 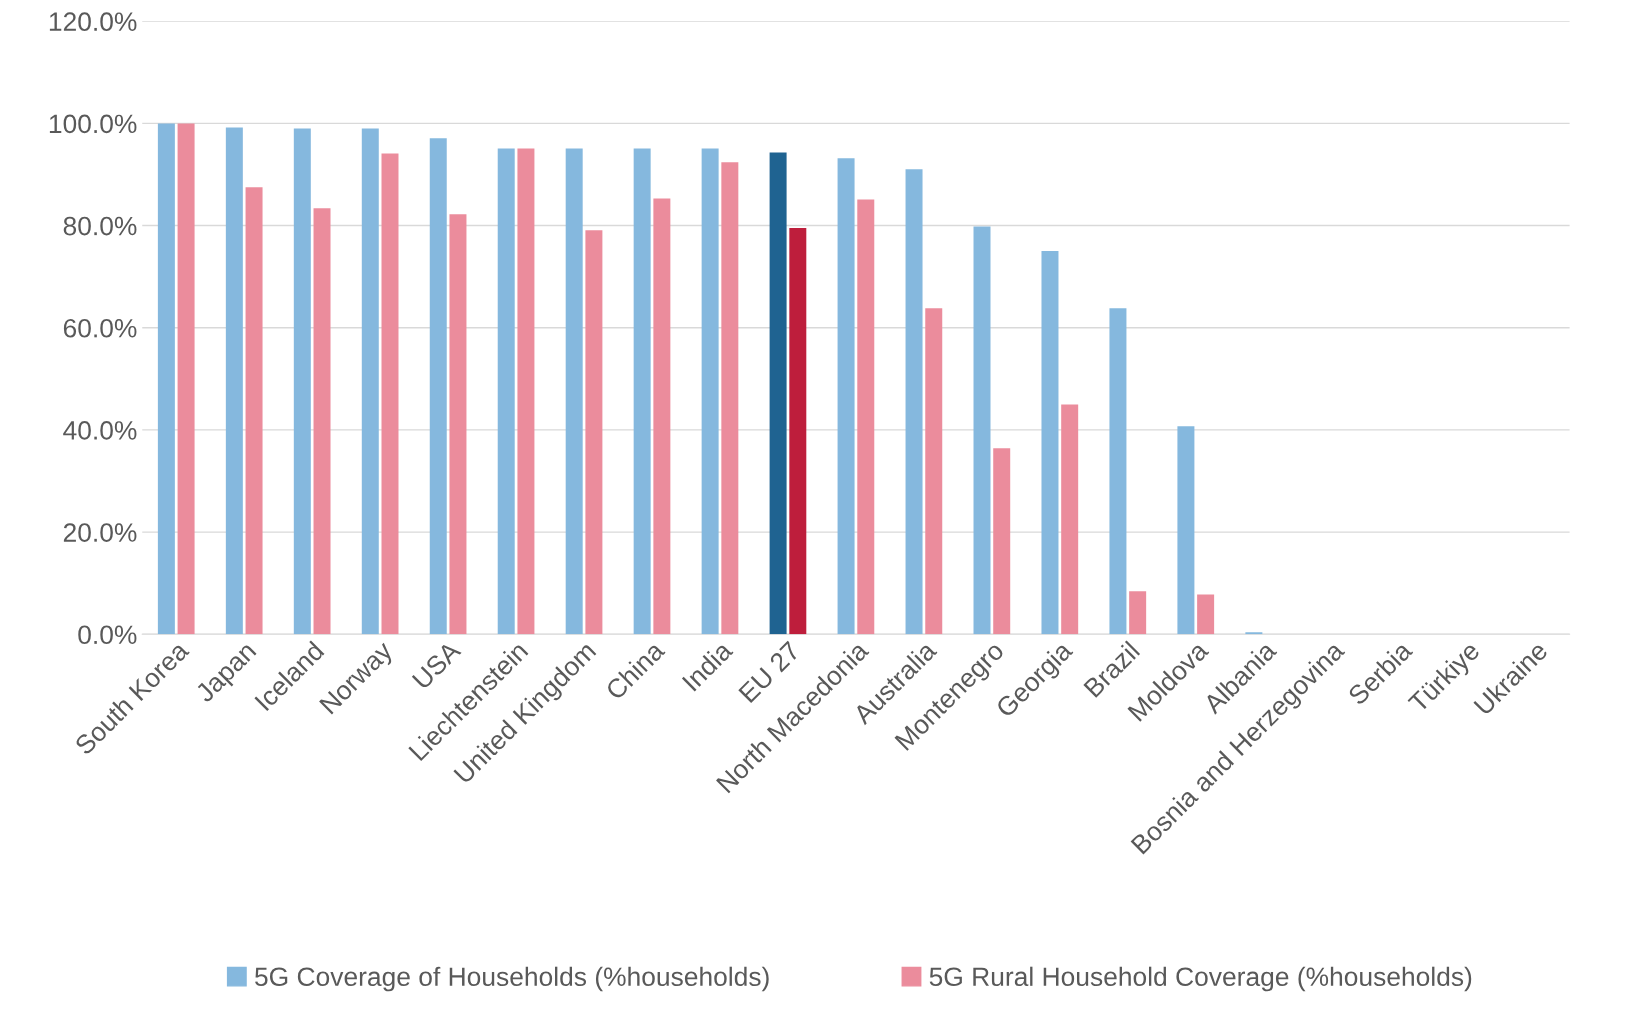 What do you see at coordinates (512, 979) in the screenshot?
I see `legend-label: 5G Coverage of Households (%households)` at bounding box center [512, 979].